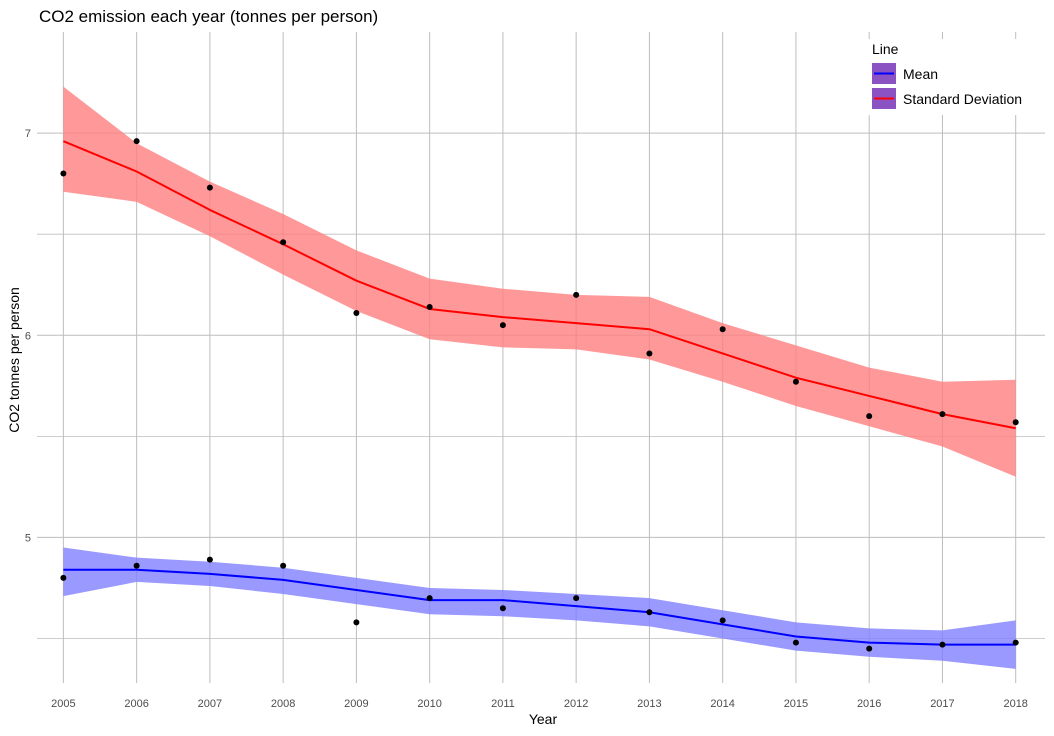 The image size is (1054, 736). I want to click on legend-label-mean: Mean, so click(920, 74).